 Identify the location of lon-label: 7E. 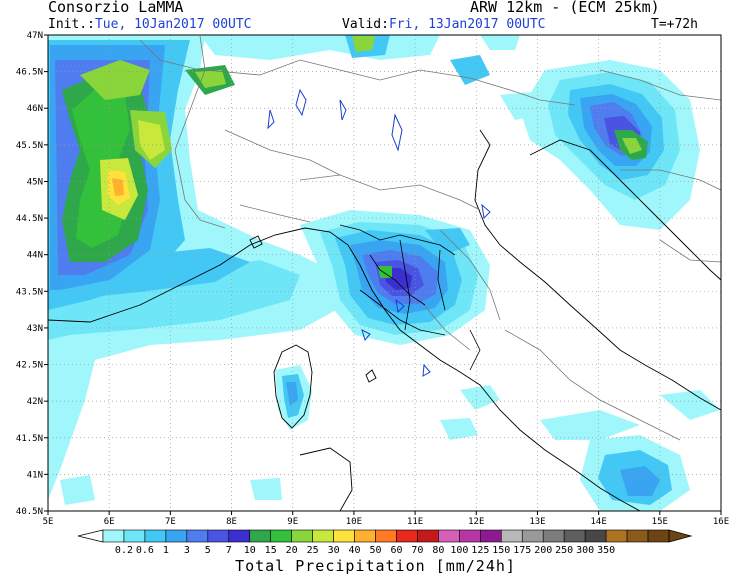
(170, 522).